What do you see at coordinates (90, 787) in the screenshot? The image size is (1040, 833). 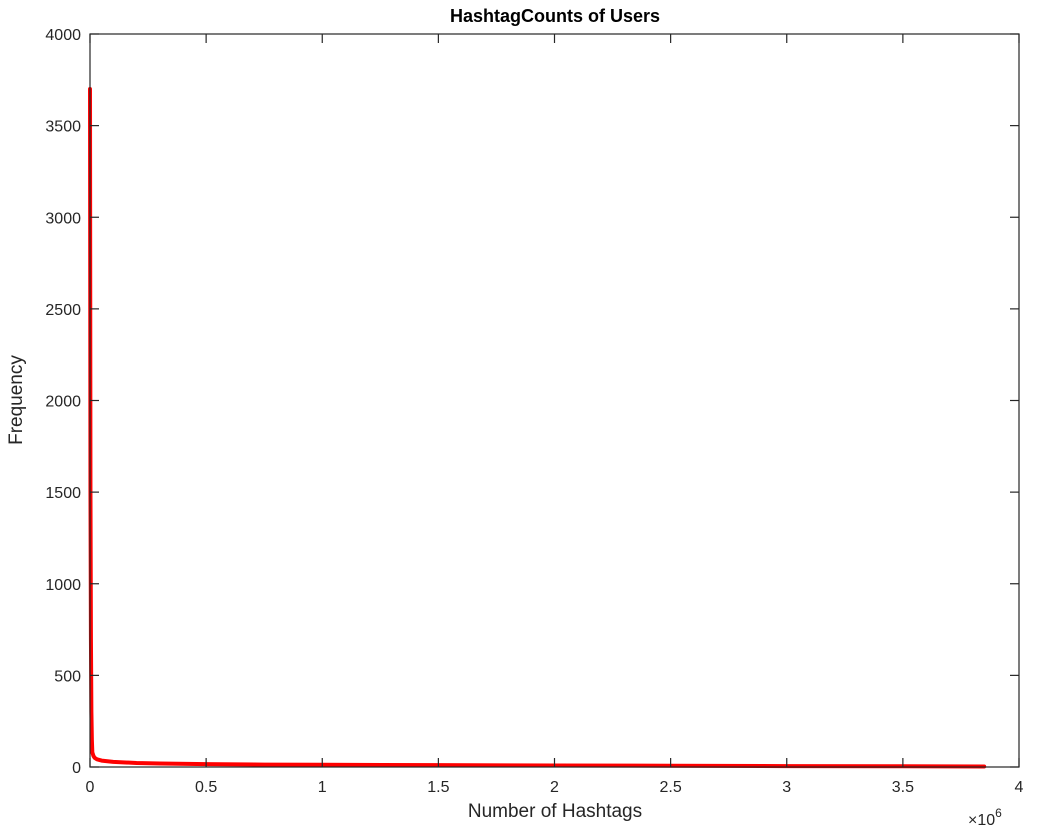 I see `x-tick-label: 0` at bounding box center [90, 787].